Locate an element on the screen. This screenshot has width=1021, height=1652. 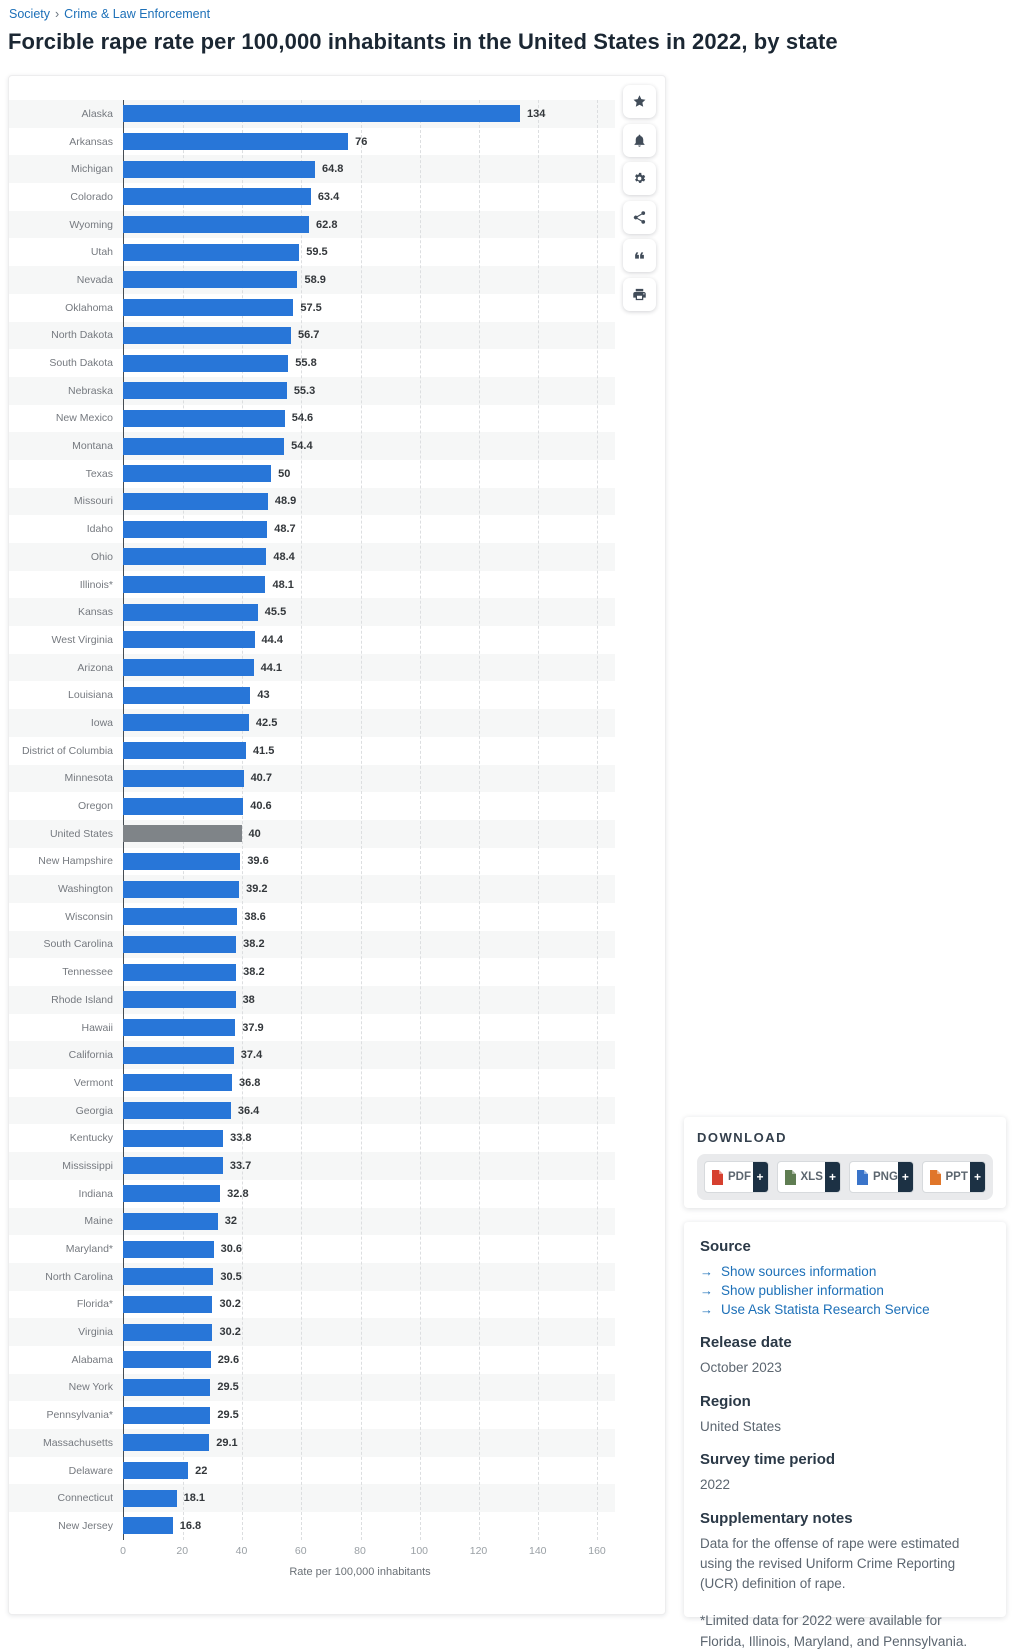
value-label: 33.7 is located at coordinates (240, 1165).